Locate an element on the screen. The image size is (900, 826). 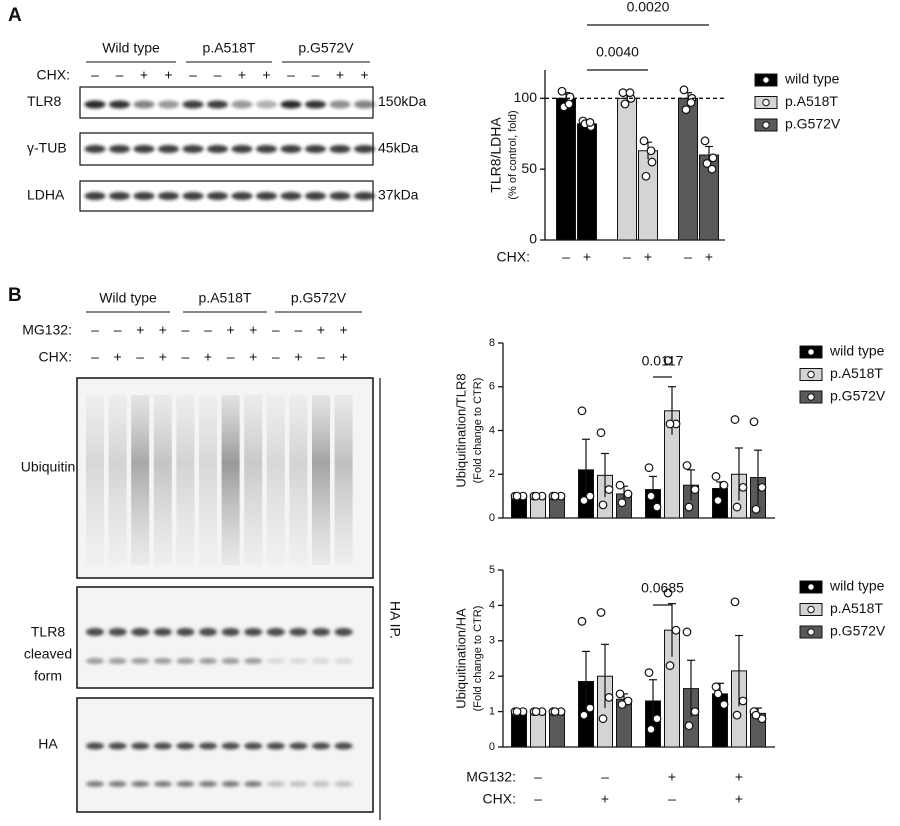
y-tick-label: 8 is located at coordinates (492, 343).